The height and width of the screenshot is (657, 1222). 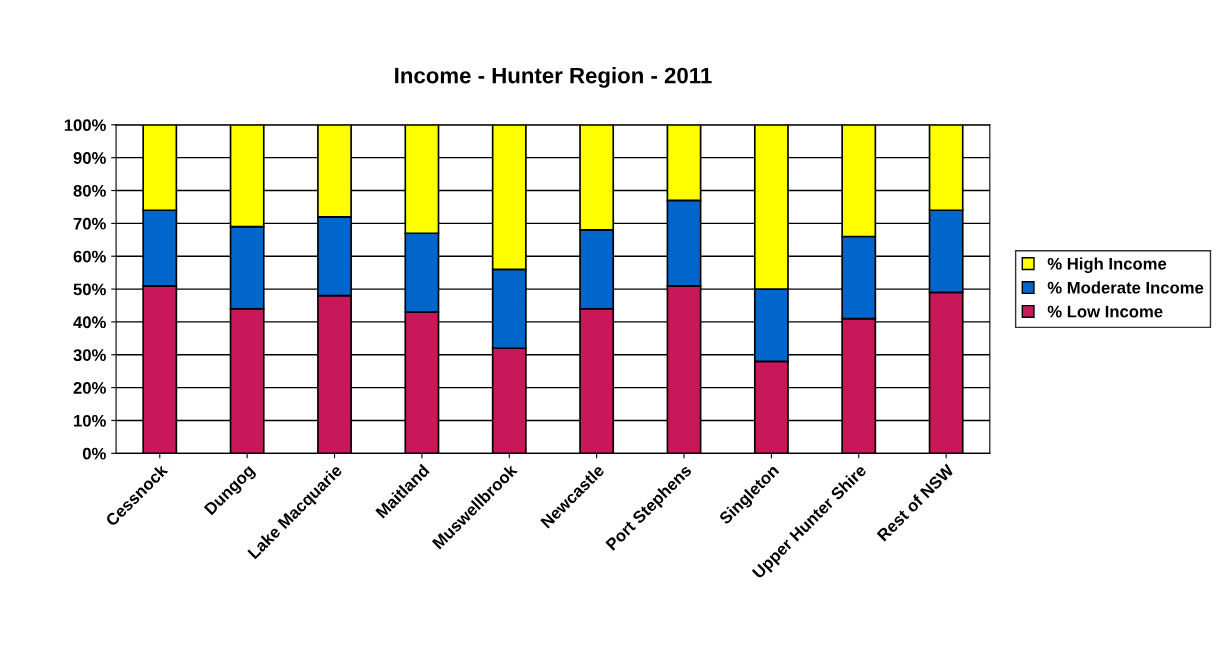 I want to click on y-tick-label: 20%, so click(x=89, y=388).